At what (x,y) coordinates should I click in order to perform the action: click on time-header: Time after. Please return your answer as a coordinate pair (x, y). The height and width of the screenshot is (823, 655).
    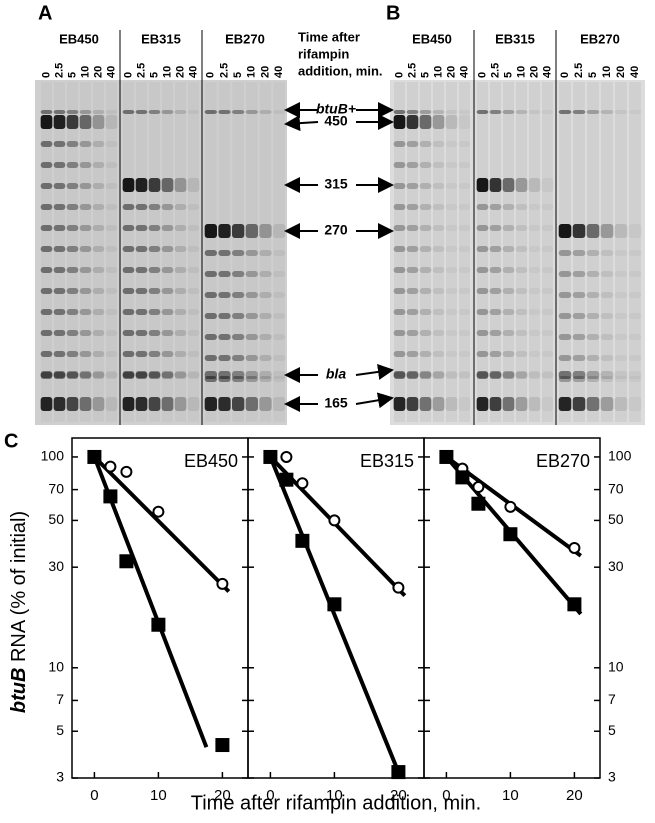
    Looking at the image, I should click on (329, 36).